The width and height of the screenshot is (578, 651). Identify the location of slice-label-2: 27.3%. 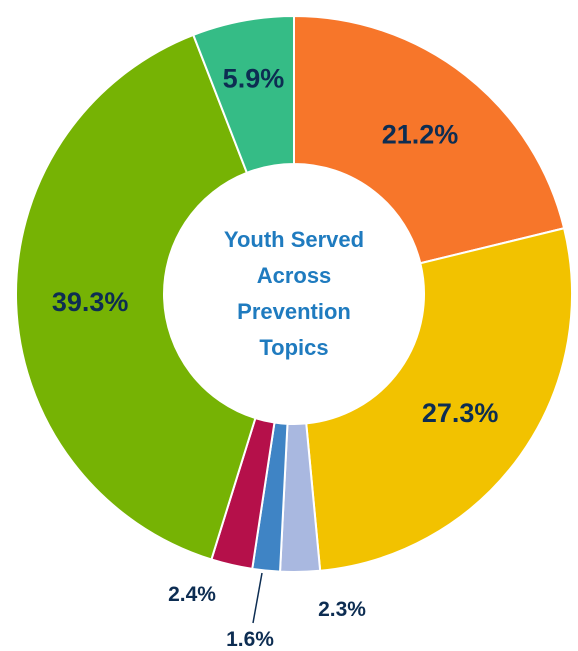
(460, 413).